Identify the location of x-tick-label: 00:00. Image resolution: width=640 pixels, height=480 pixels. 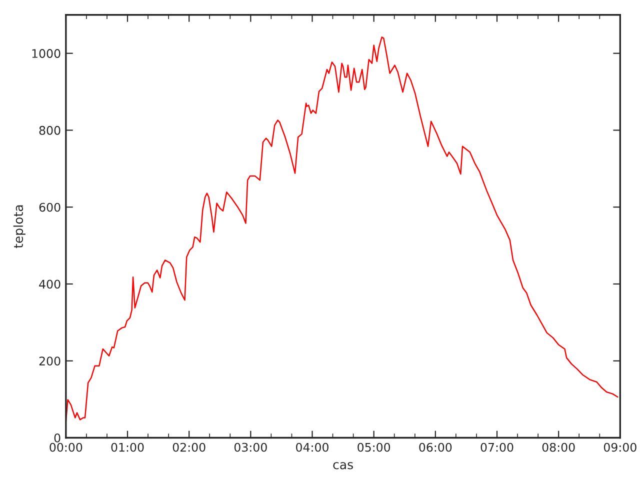
(66, 447).